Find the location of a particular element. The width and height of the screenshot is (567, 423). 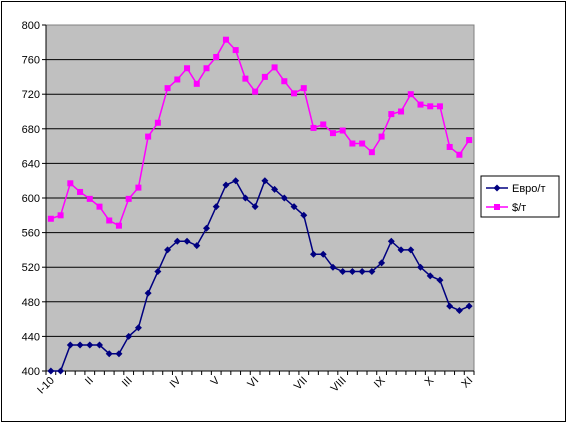

legend: Евро/т $/т is located at coordinates (520, 196).